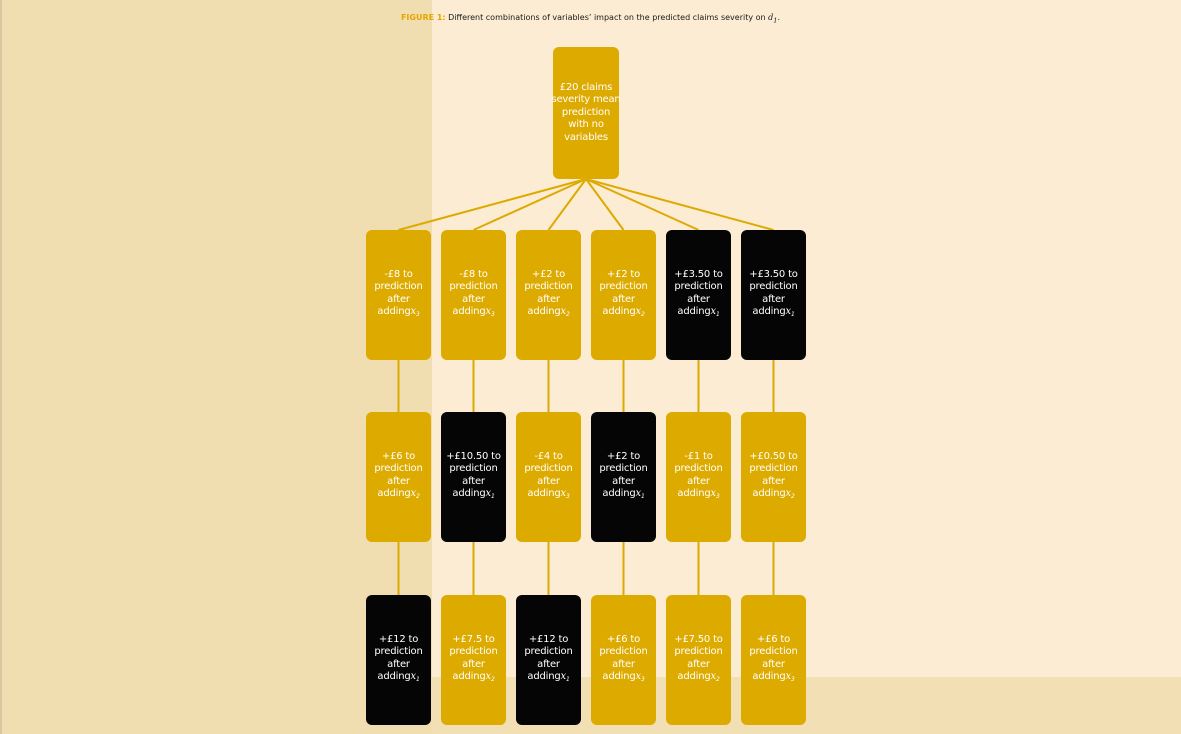 The height and width of the screenshot is (734, 1181). What do you see at coordinates (548, 274) in the screenshot?
I see `node-amount: +£2 to` at bounding box center [548, 274].